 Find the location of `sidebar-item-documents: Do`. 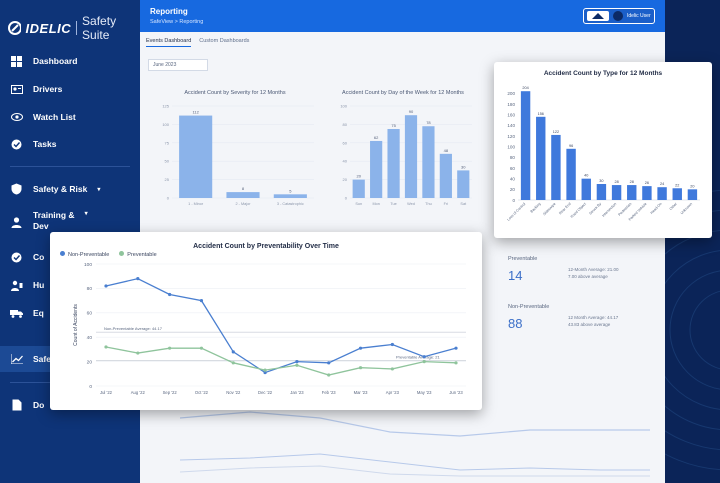

sidebar-item-documents: Do is located at coordinates (70, 405).